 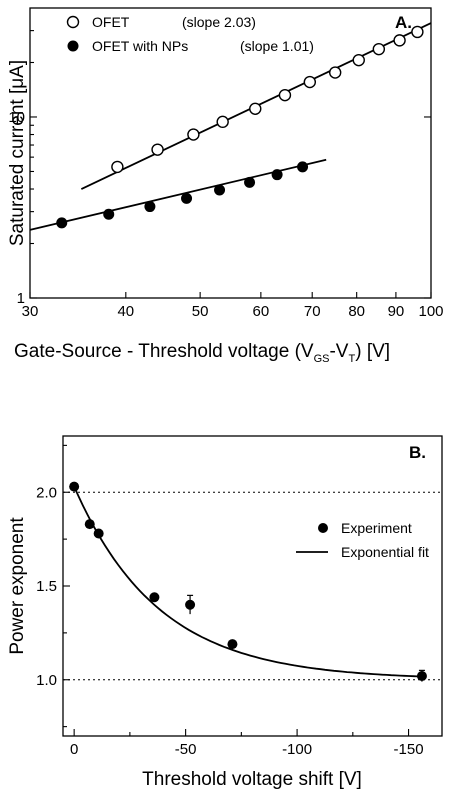 What do you see at coordinates (351, 359) in the screenshot?
I see `x-title-sub-t: T` at bounding box center [351, 359].